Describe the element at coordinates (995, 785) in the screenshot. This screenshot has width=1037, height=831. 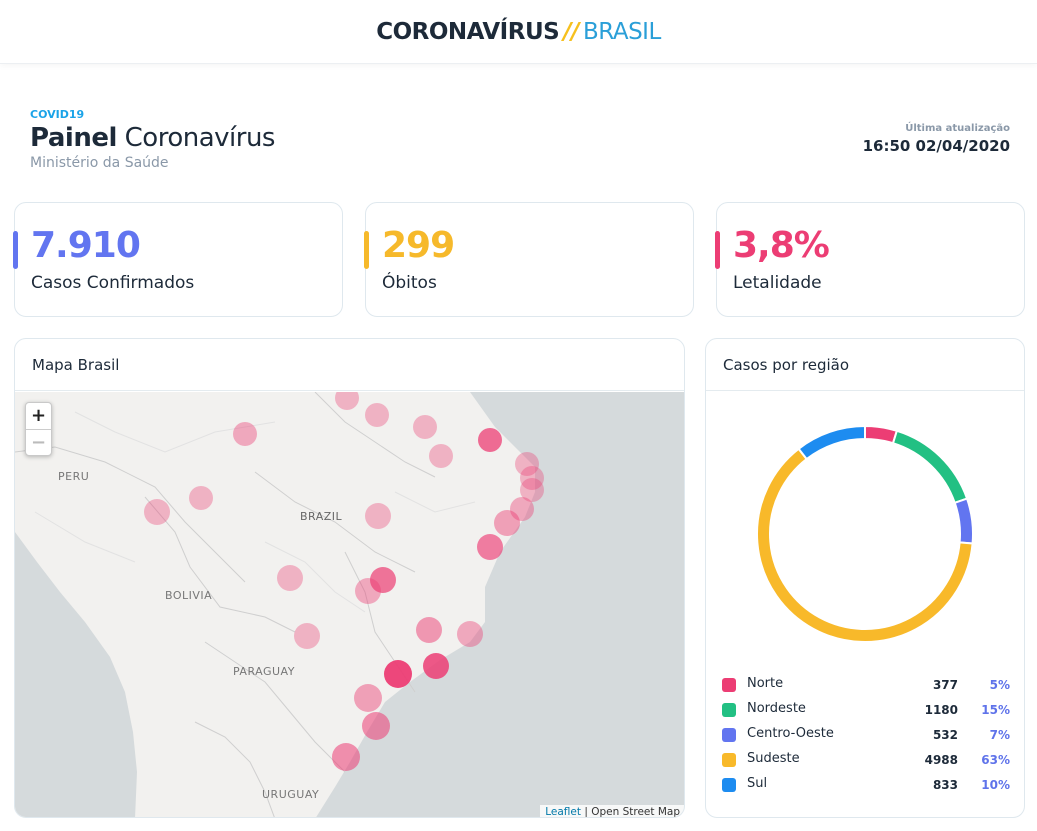
I see `legend-region-percent: 10%` at that location.